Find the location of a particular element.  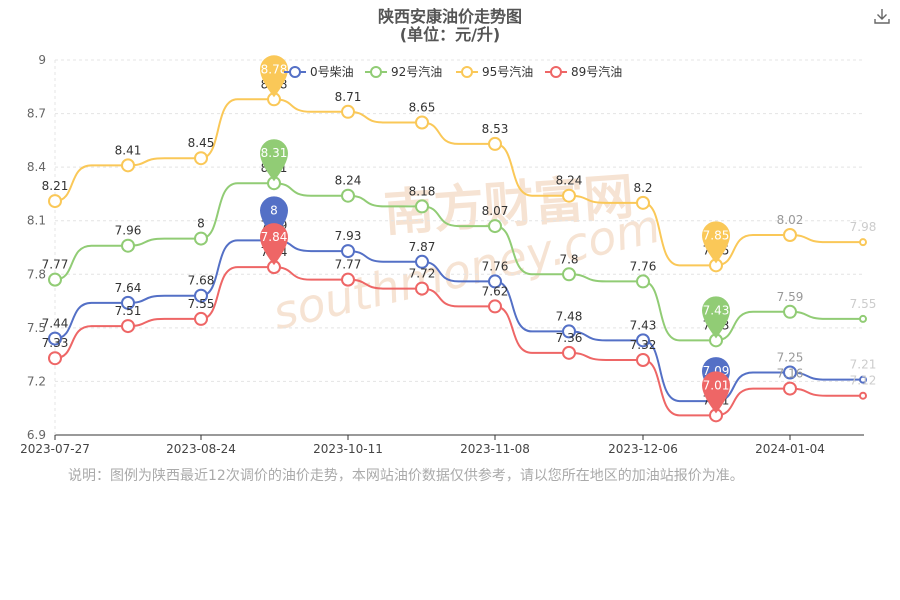

data-label: 7.72 is located at coordinates (422, 274).